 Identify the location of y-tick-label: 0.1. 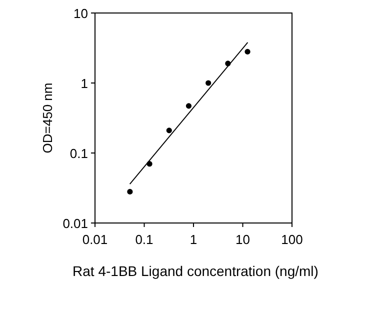
(79, 153).